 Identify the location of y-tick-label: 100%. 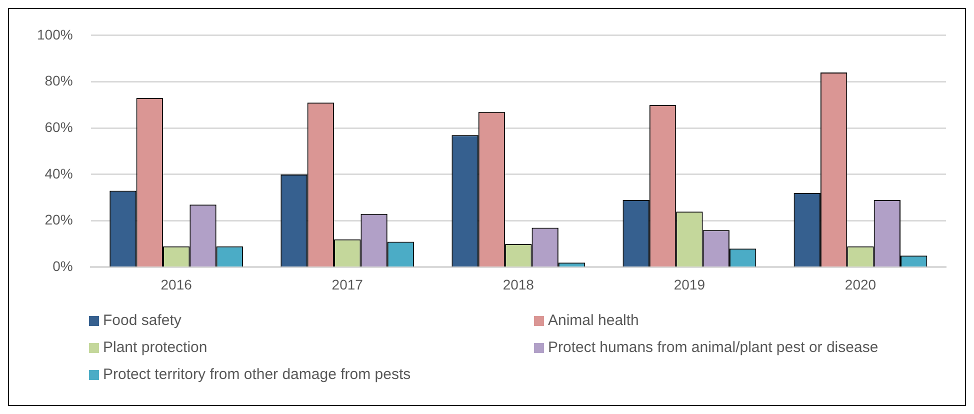
(54, 34).